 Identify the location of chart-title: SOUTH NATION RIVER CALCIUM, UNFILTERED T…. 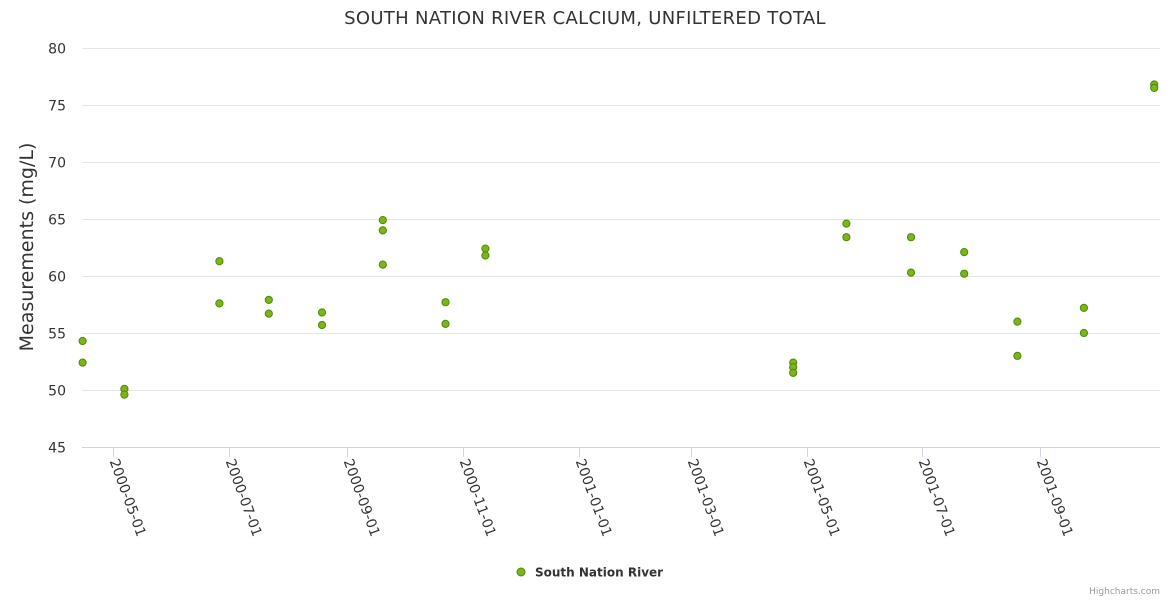
(585, 18).